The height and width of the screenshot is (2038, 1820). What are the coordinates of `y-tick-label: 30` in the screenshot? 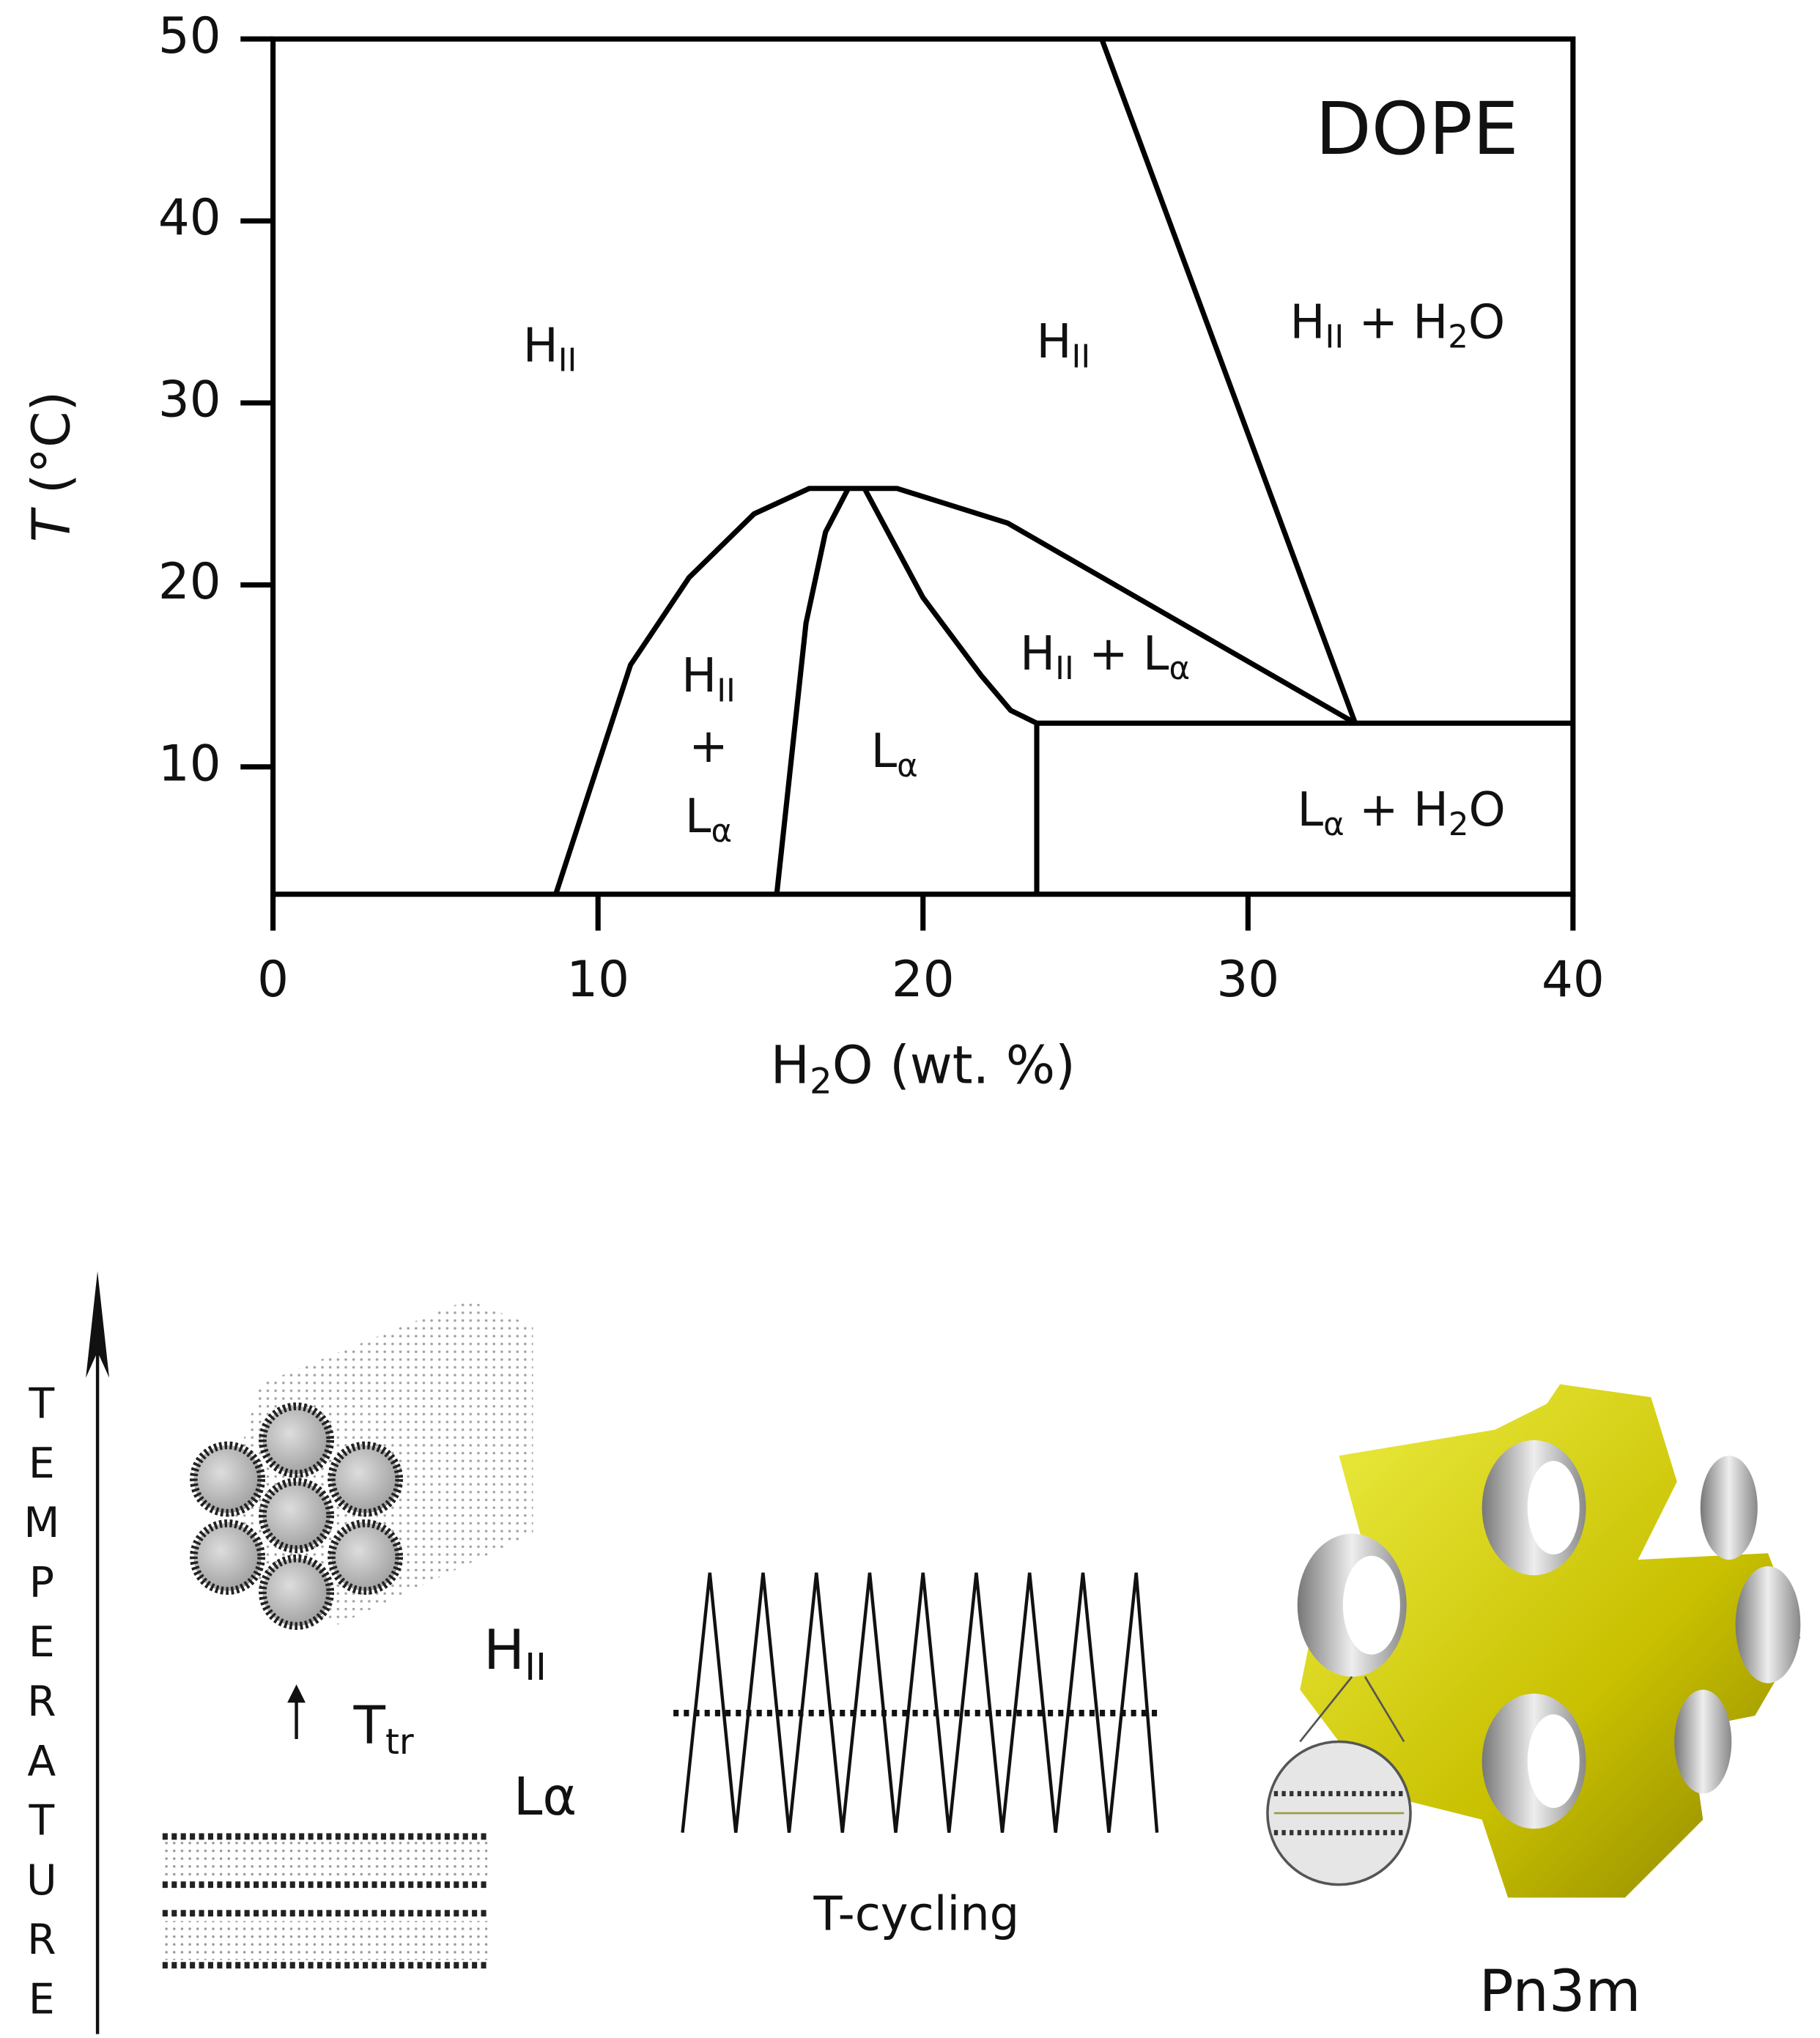 It's located at (189, 400).